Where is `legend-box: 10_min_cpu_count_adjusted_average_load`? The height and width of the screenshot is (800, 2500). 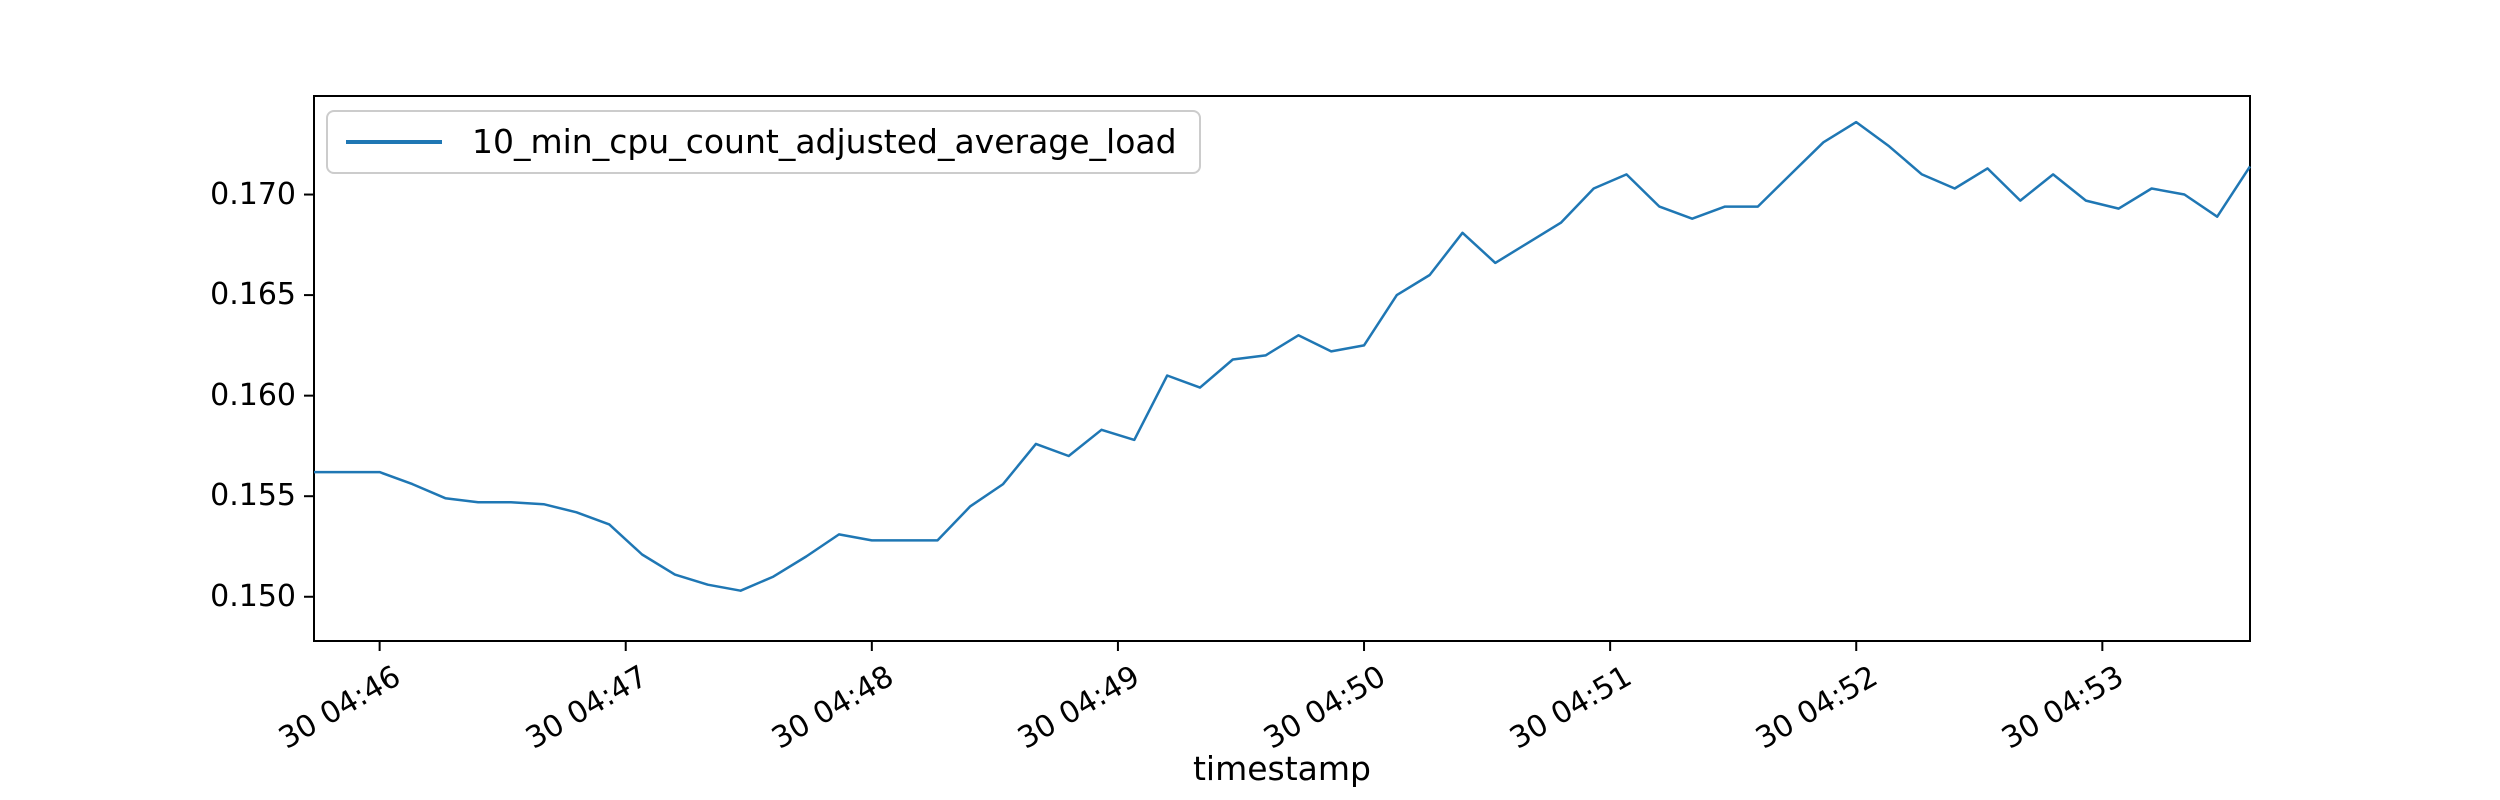
legend-box: 10_min_cpu_count_adjusted_average_load is located at coordinates (763, 142).